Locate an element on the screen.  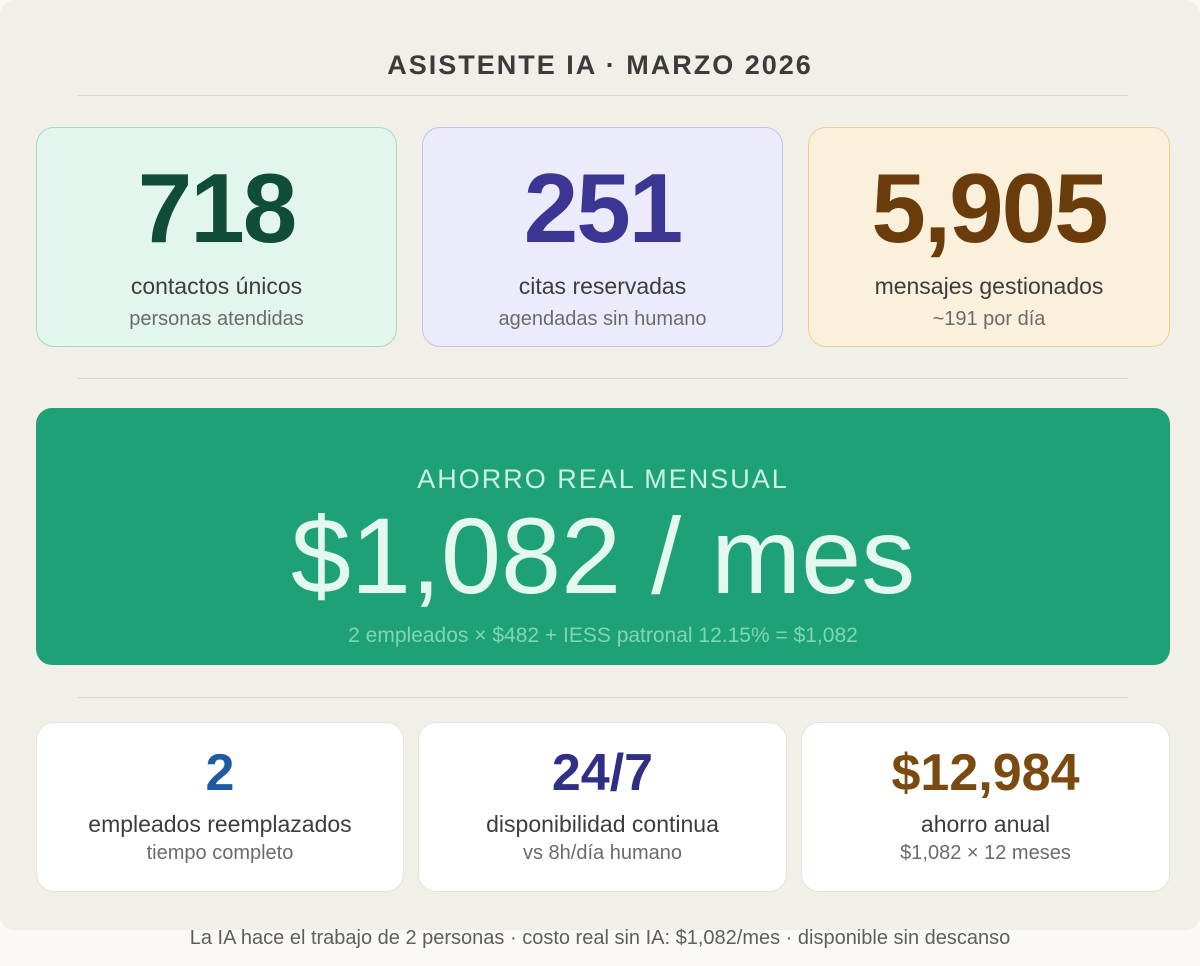
divider-bottom is located at coordinates (603, 697).